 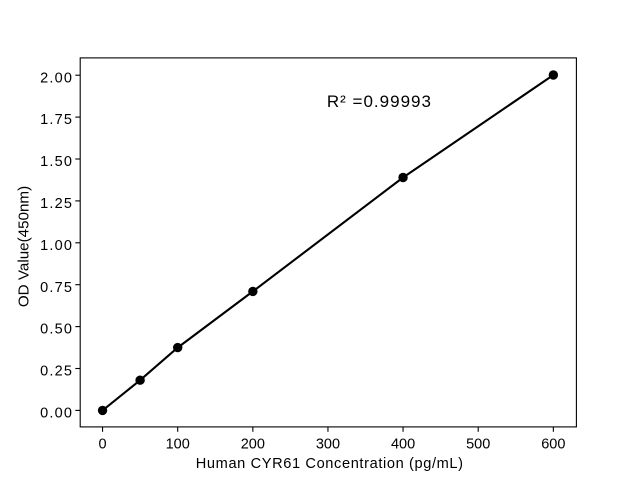 I want to click on svg-text: 0.00, so click(x=56, y=414).